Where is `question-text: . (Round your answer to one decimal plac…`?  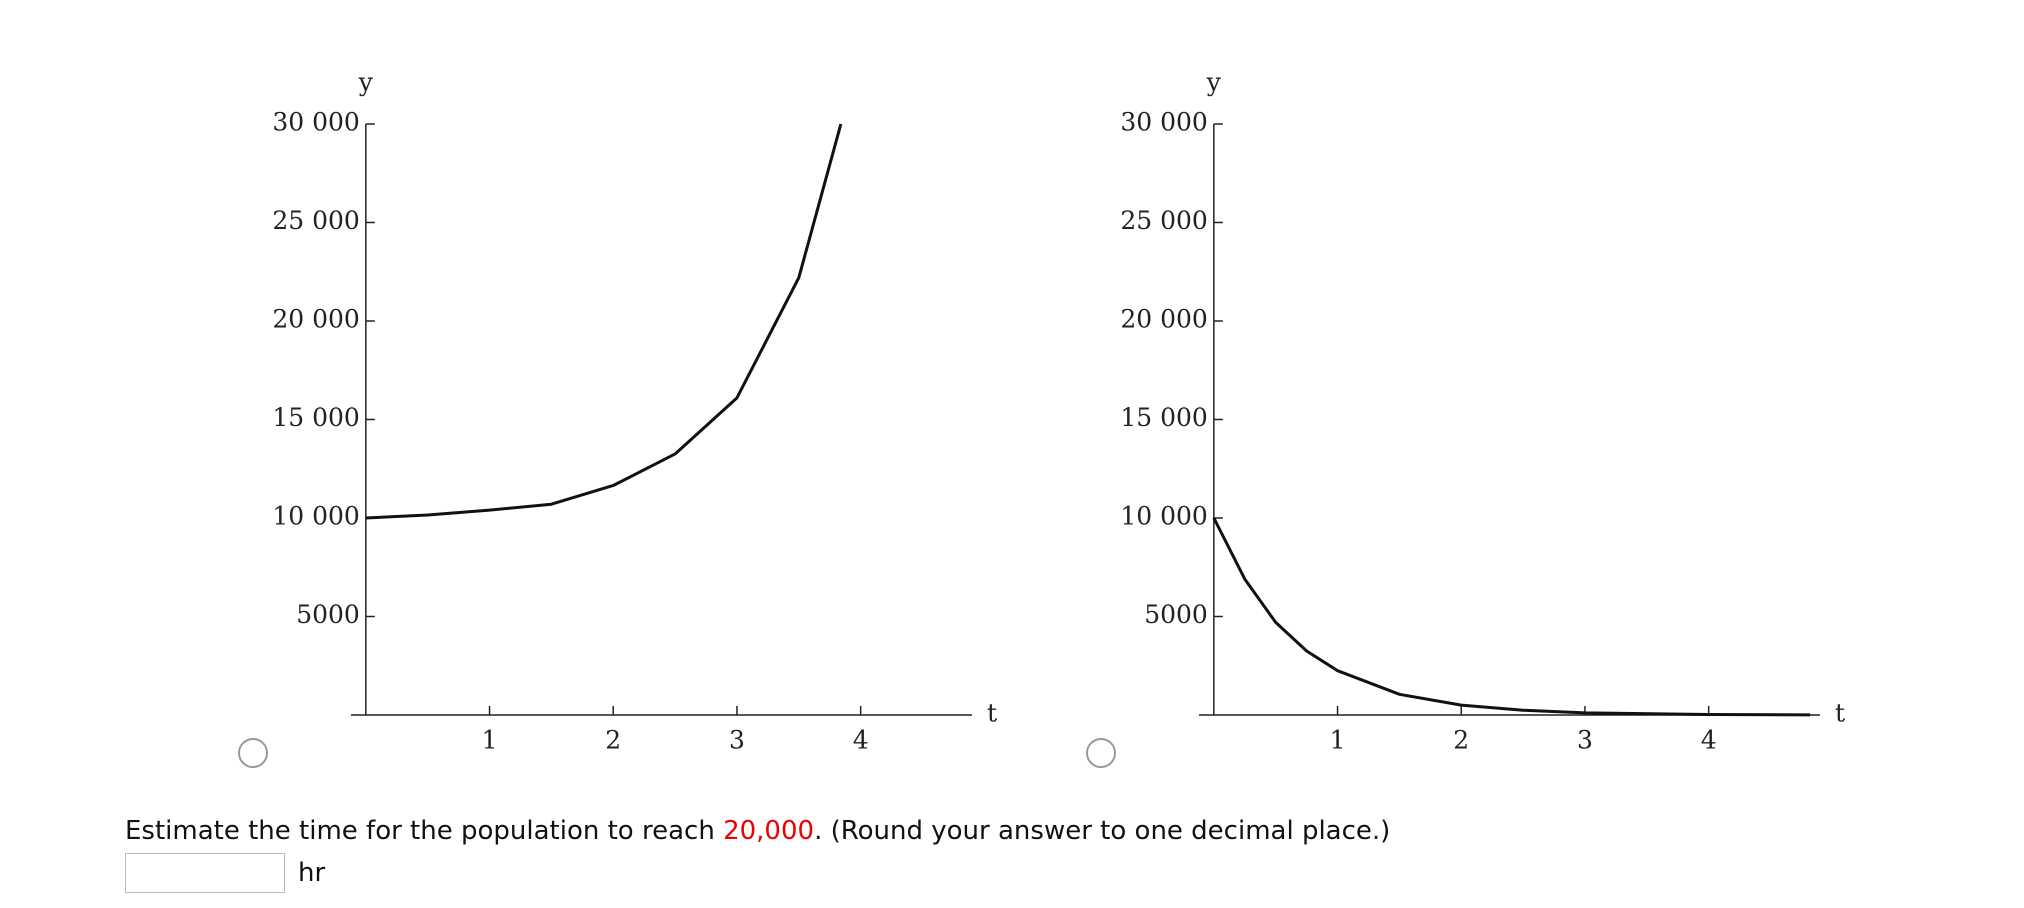
question-text: . (Round your answer to one decimal plac… is located at coordinates (1102, 831).